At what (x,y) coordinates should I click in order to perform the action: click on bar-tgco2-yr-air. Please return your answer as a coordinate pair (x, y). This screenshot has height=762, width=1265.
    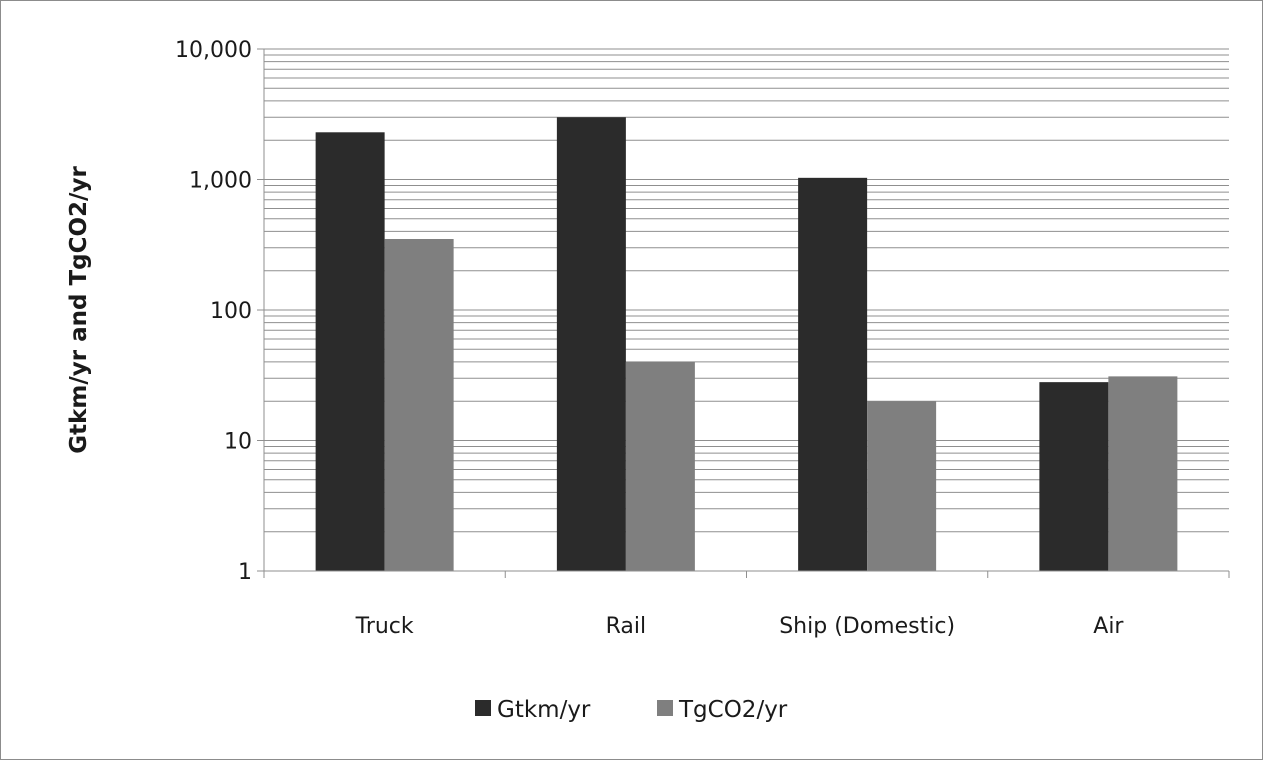
    Looking at the image, I should click on (1143, 473).